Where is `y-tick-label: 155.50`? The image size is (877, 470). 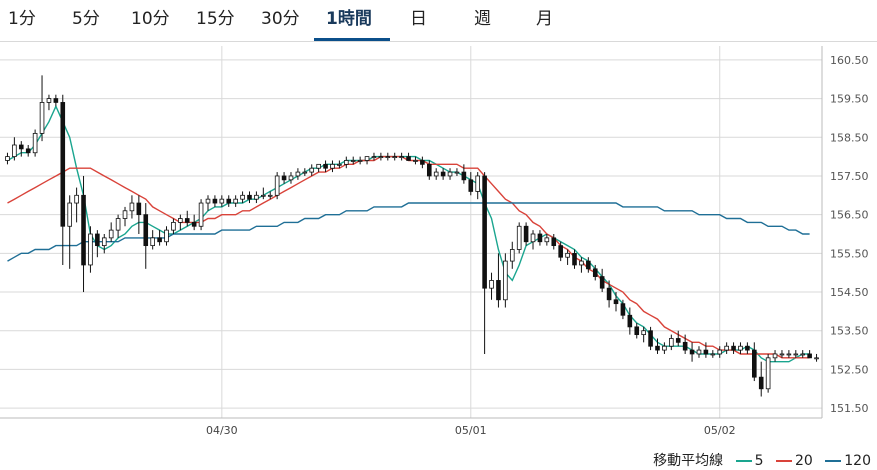 y-tick-label: 155.50 is located at coordinates (849, 253).